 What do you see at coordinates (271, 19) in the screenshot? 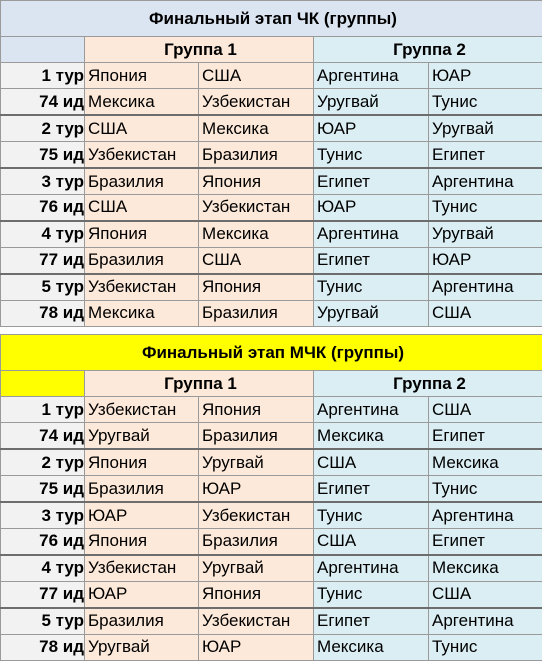
I see `table-title: Финальный этап ЧК (группы)` at bounding box center [271, 19].